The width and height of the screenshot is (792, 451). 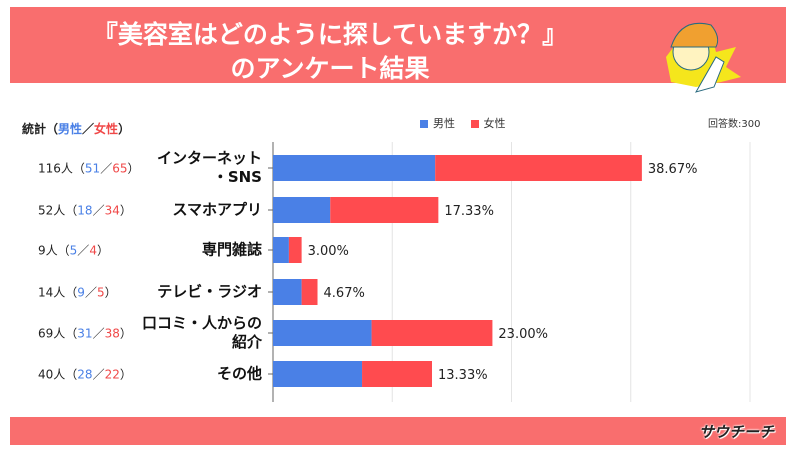 I want to click on female-count: 65, so click(x=120, y=168).